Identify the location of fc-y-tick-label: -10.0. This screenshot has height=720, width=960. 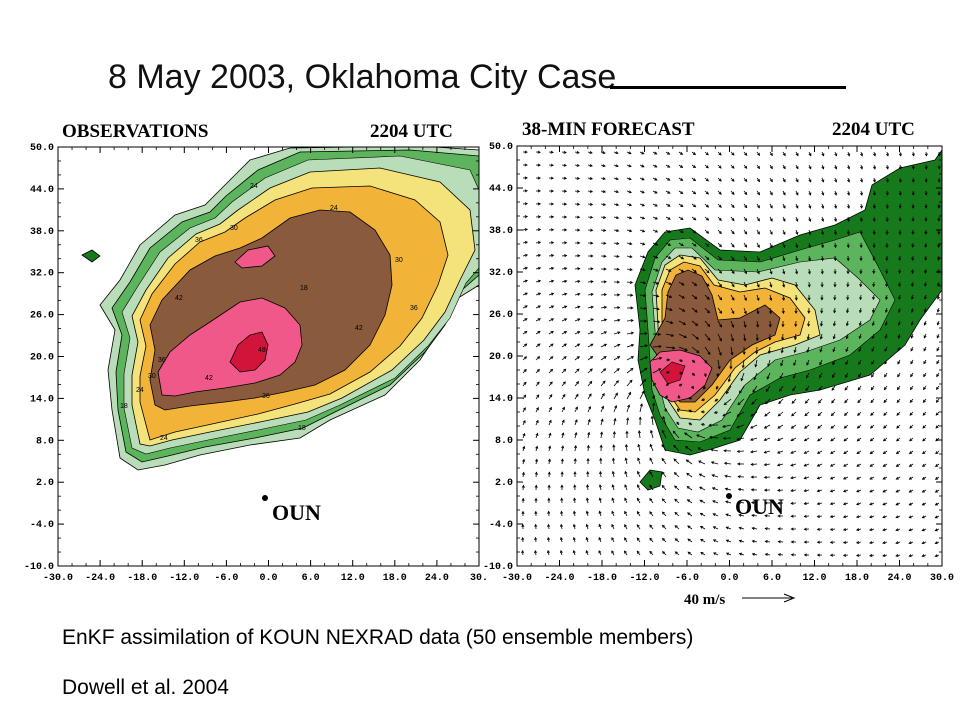
(498, 567).